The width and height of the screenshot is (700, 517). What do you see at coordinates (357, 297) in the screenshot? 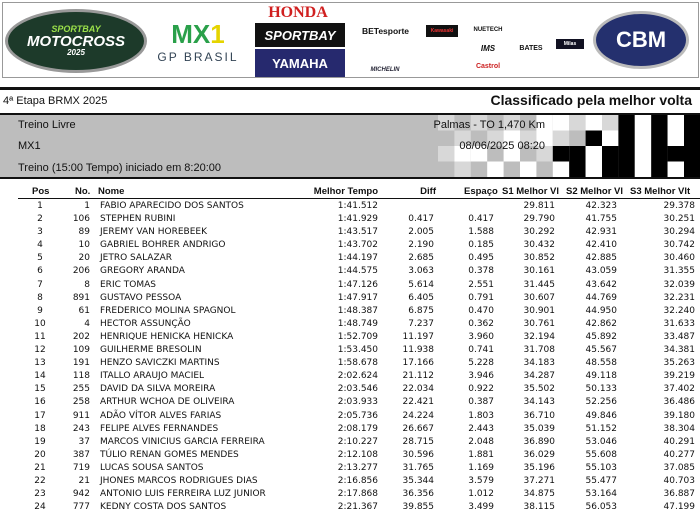
I see `best-time: 1:47.917` at bounding box center [357, 297].